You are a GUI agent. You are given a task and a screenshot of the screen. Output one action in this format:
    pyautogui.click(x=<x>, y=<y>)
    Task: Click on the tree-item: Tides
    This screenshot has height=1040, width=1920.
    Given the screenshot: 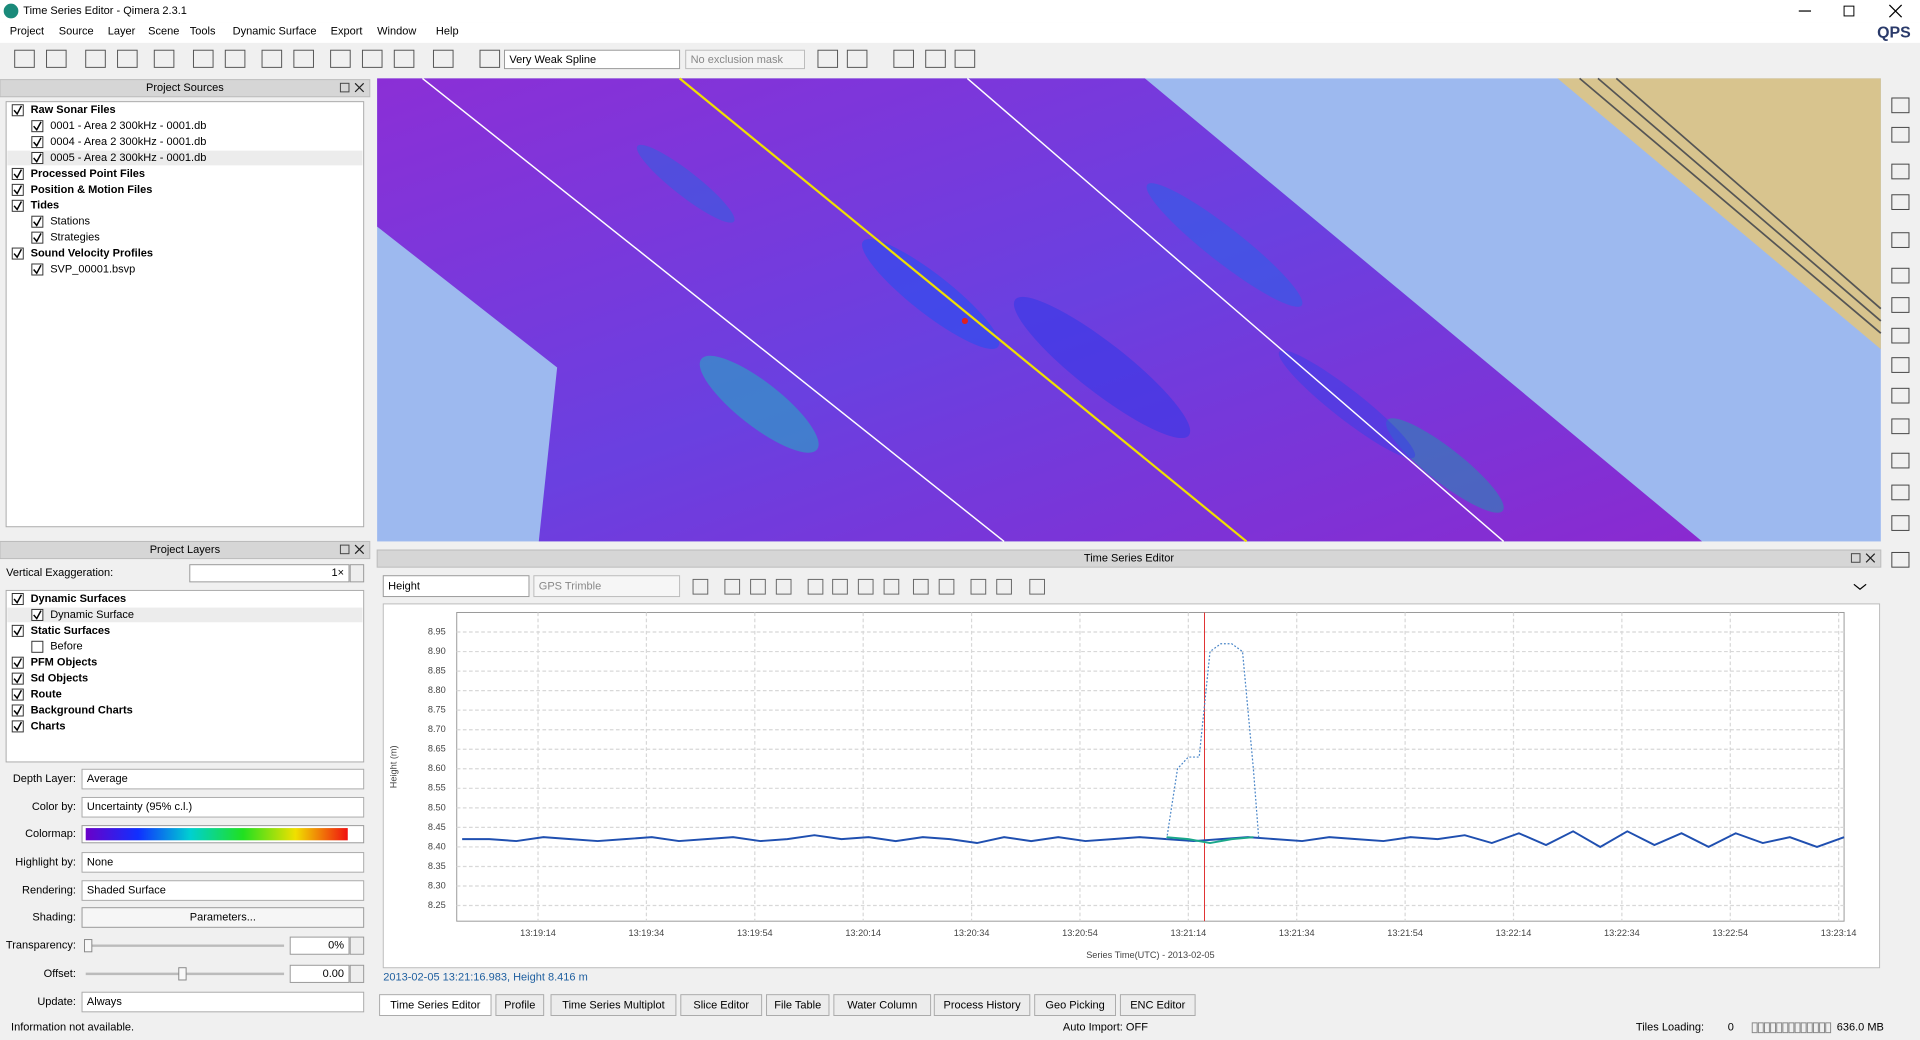 What is the action you would take?
    pyautogui.click(x=45, y=206)
    